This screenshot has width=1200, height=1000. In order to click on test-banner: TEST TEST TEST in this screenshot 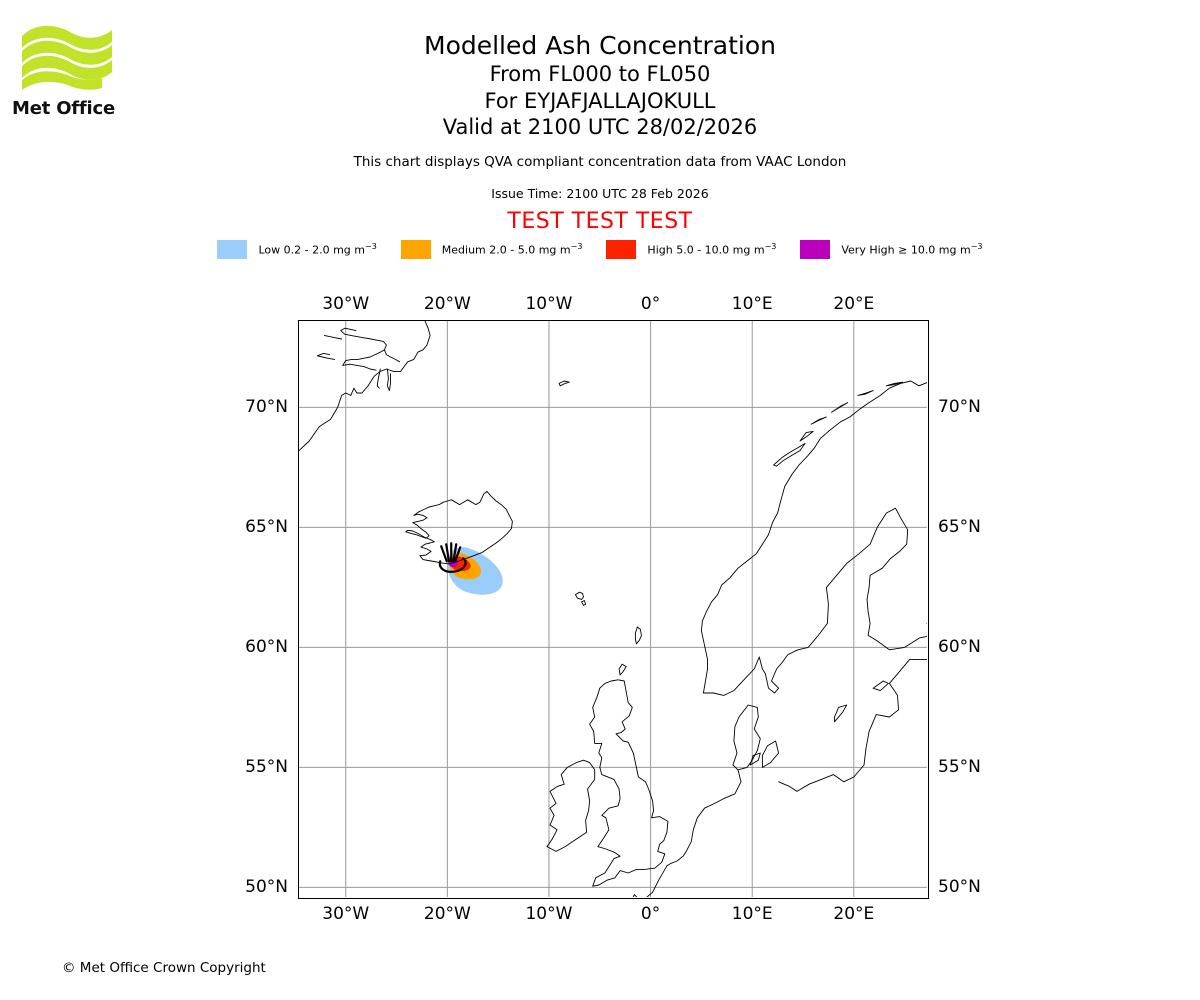, I will do `click(600, 221)`.